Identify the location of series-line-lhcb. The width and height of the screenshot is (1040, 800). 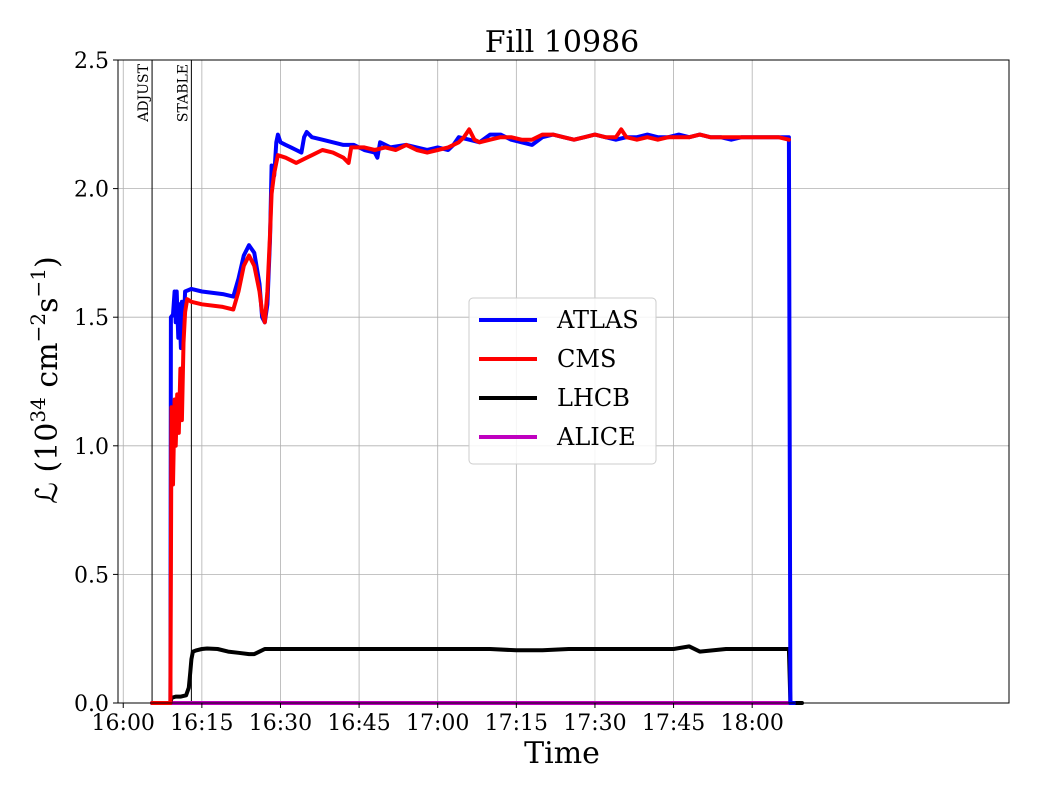
(477, 674).